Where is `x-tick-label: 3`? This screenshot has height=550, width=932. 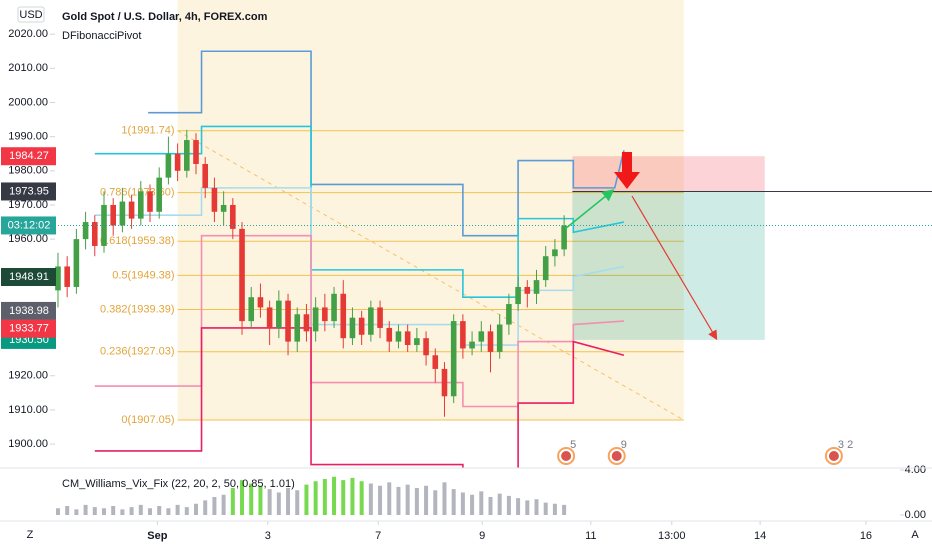
x-tick-label: 3 is located at coordinates (268, 536).